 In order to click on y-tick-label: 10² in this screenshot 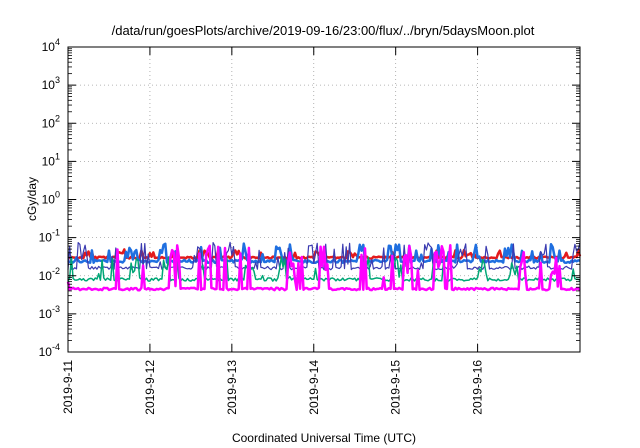, I will do `click(51, 121)`.